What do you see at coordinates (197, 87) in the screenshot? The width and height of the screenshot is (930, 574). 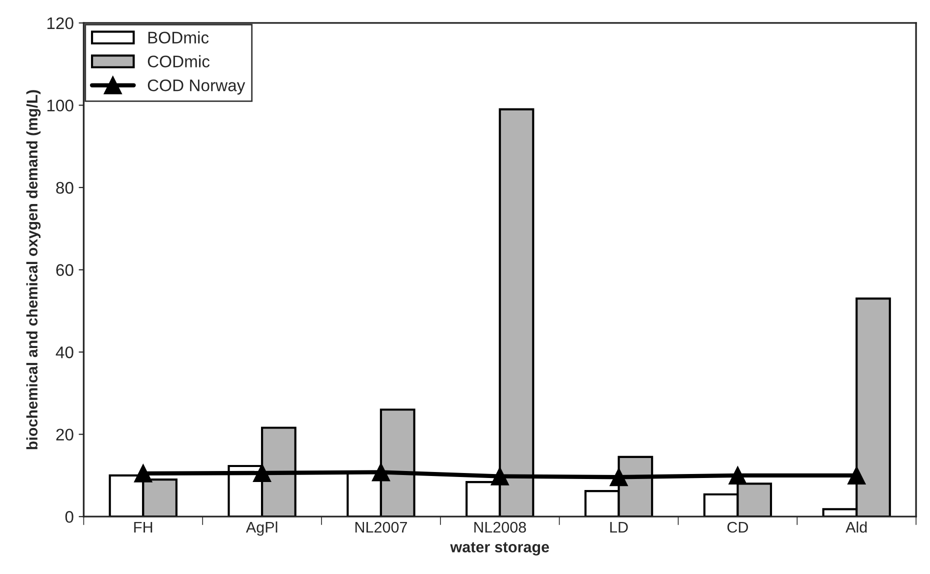 I see `legend-label: COD Norway` at bounding box center [197, 87].